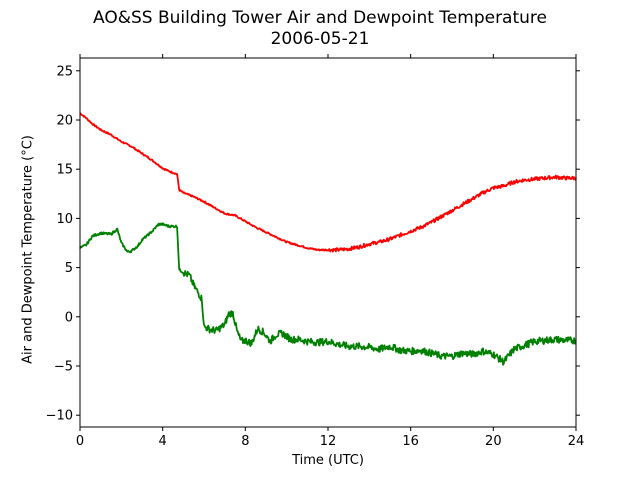  What do you see at coordinates (328, 460) in the screenshot?
I see `x-axis-label: Time (UTC)` at bounding box center [328, 460].